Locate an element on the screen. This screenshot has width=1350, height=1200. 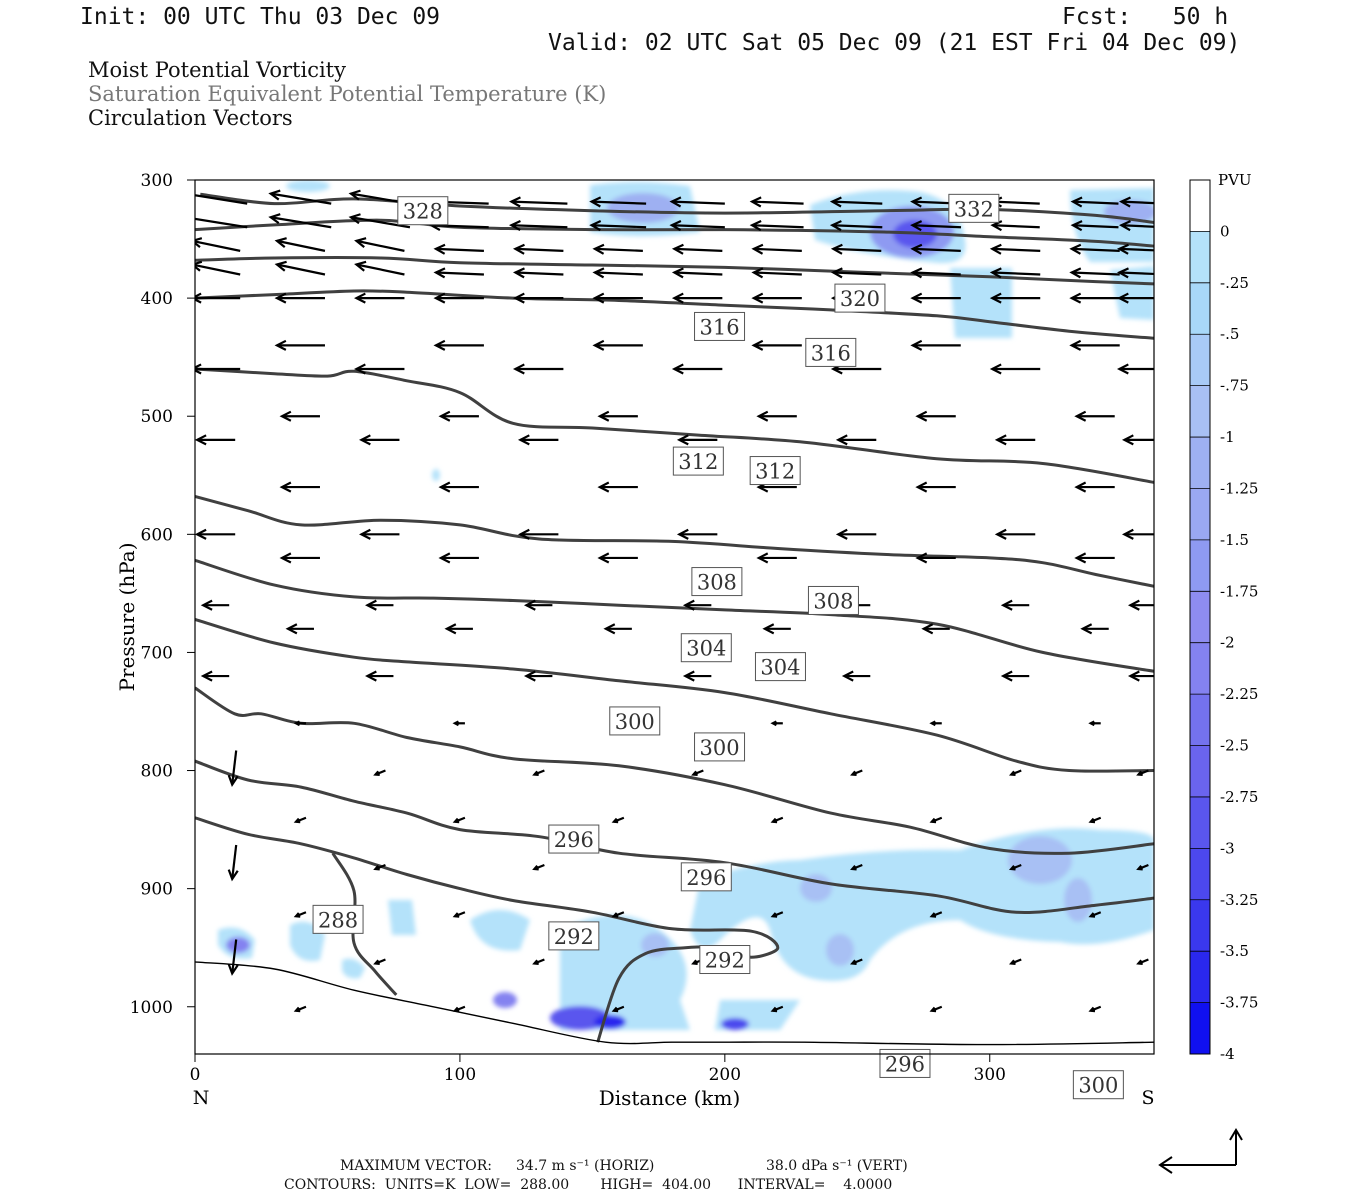
shaded-field-title: Moist Potential Vorticity is located at coordinates (217, 70).